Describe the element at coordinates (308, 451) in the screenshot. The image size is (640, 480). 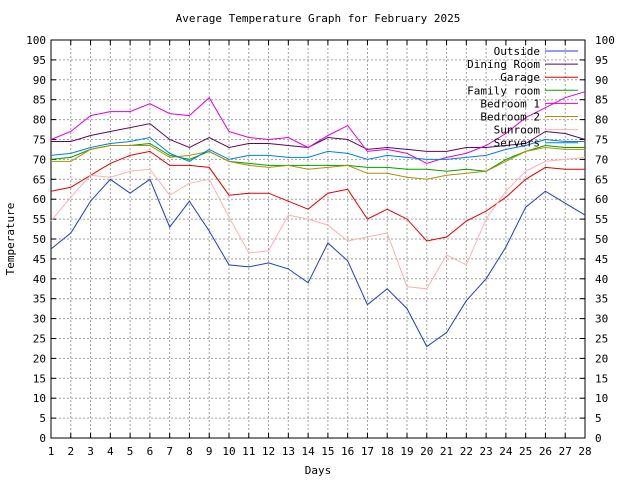
I see `x-tick-label: 14` at that location.